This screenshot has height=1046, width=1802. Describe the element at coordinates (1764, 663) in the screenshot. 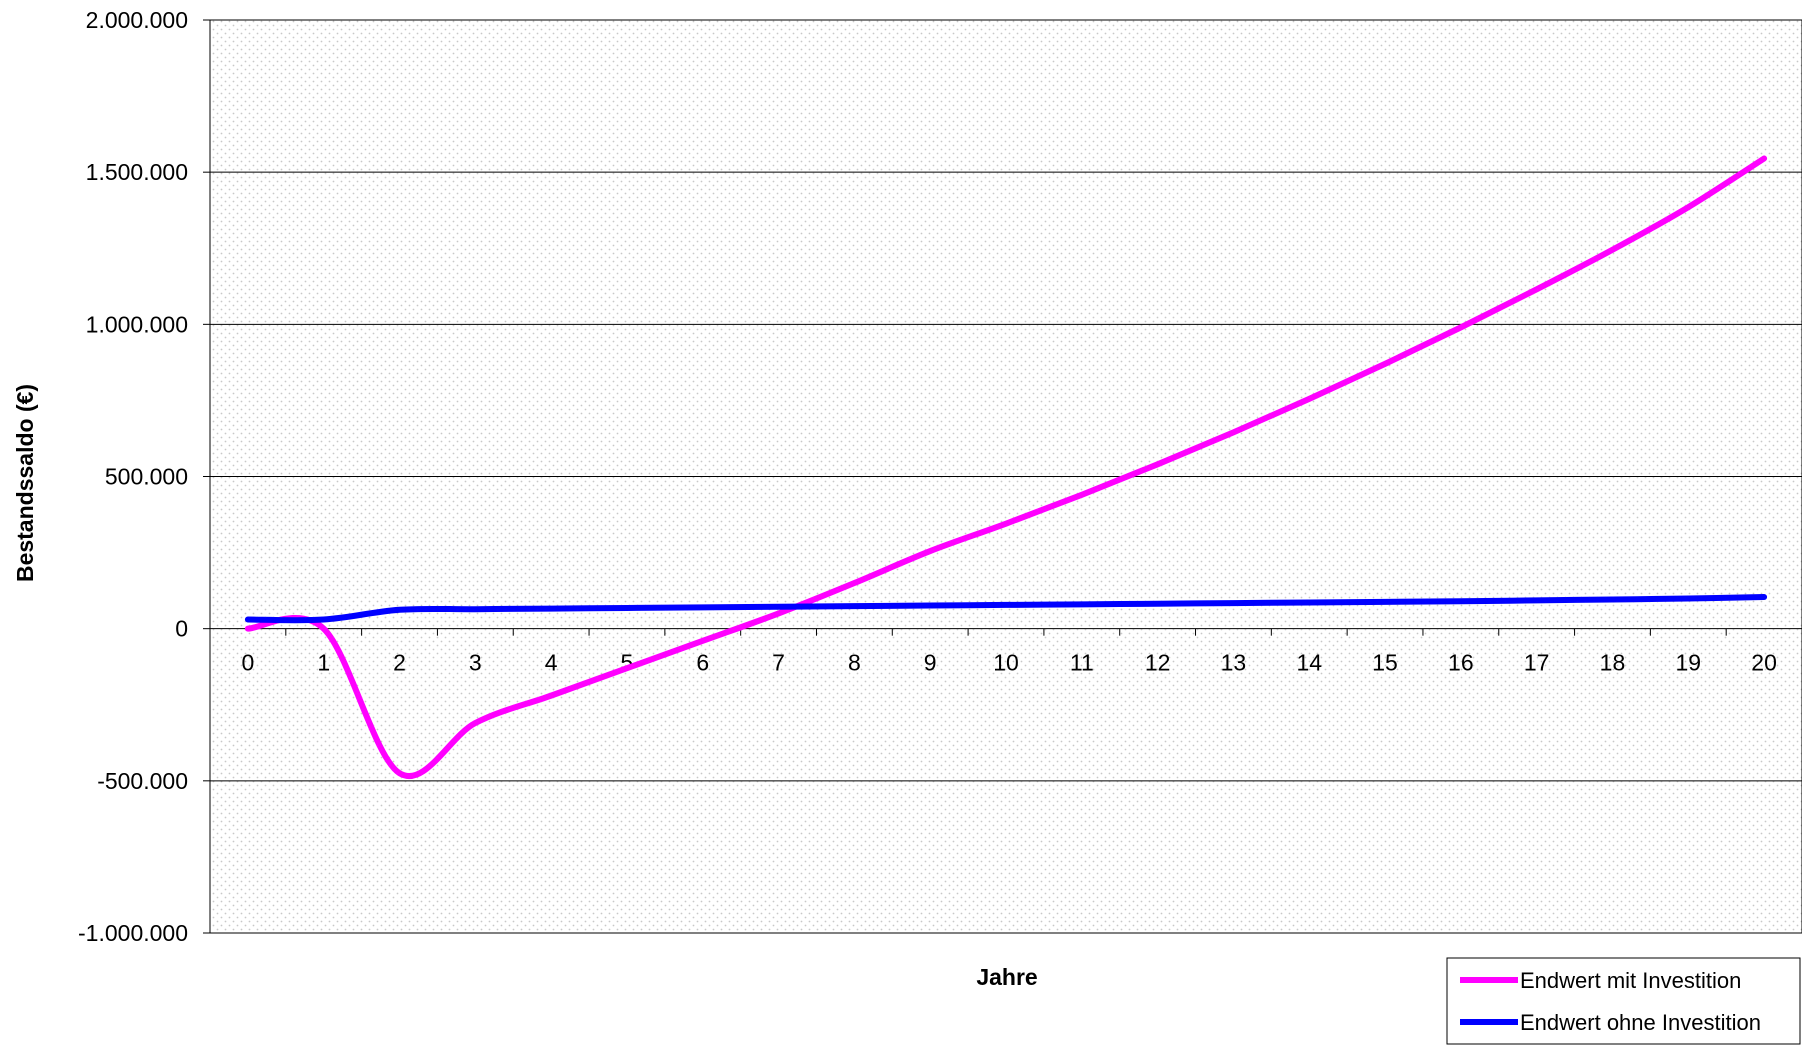

I see `x-tick-label: 20` at that location.